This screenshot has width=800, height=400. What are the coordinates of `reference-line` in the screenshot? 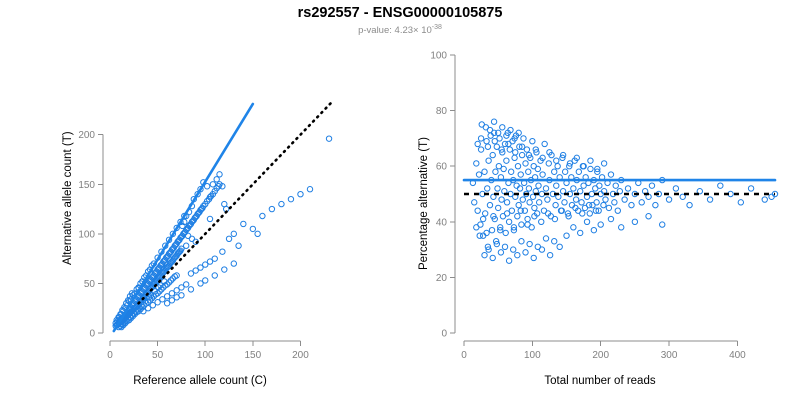 It's located at (235, 203).